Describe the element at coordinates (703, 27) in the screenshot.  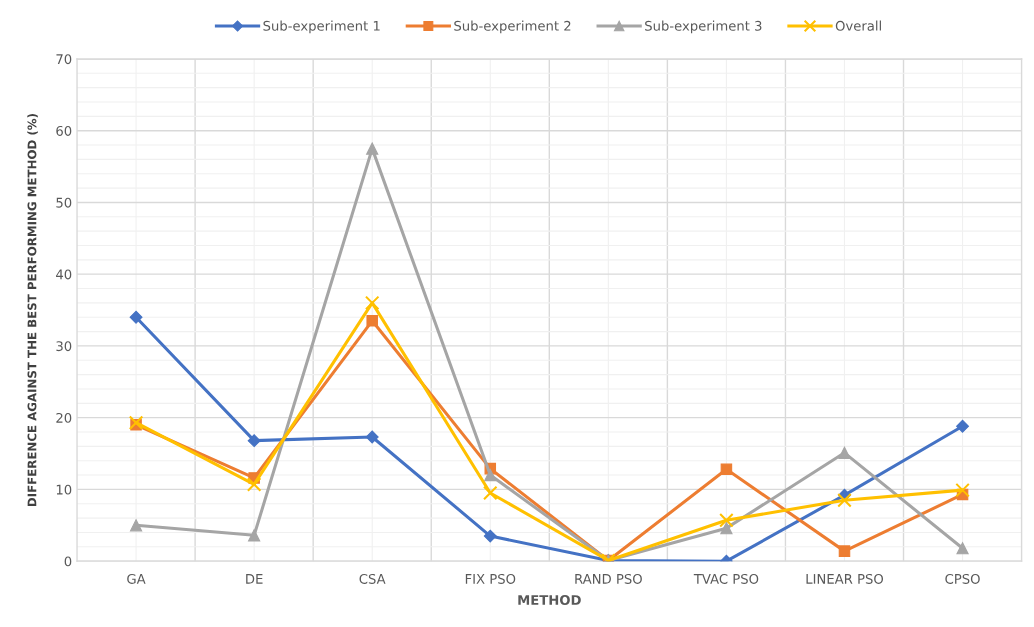
I see `legend-label: Sub-experiment 3` at that location.